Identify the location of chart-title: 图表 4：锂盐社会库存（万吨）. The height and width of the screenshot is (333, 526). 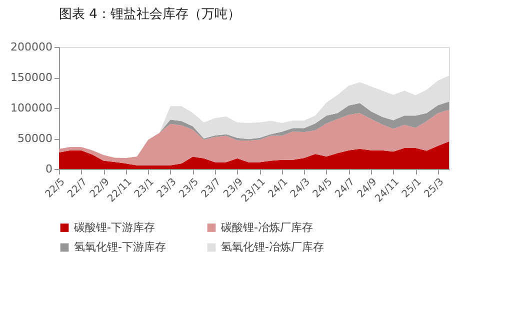
(149, 14).